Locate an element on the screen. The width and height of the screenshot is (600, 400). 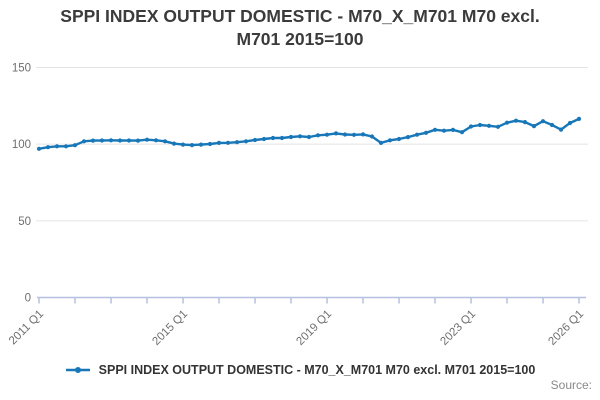
y-tick-label: 100 is located at coordinates (21, 145).